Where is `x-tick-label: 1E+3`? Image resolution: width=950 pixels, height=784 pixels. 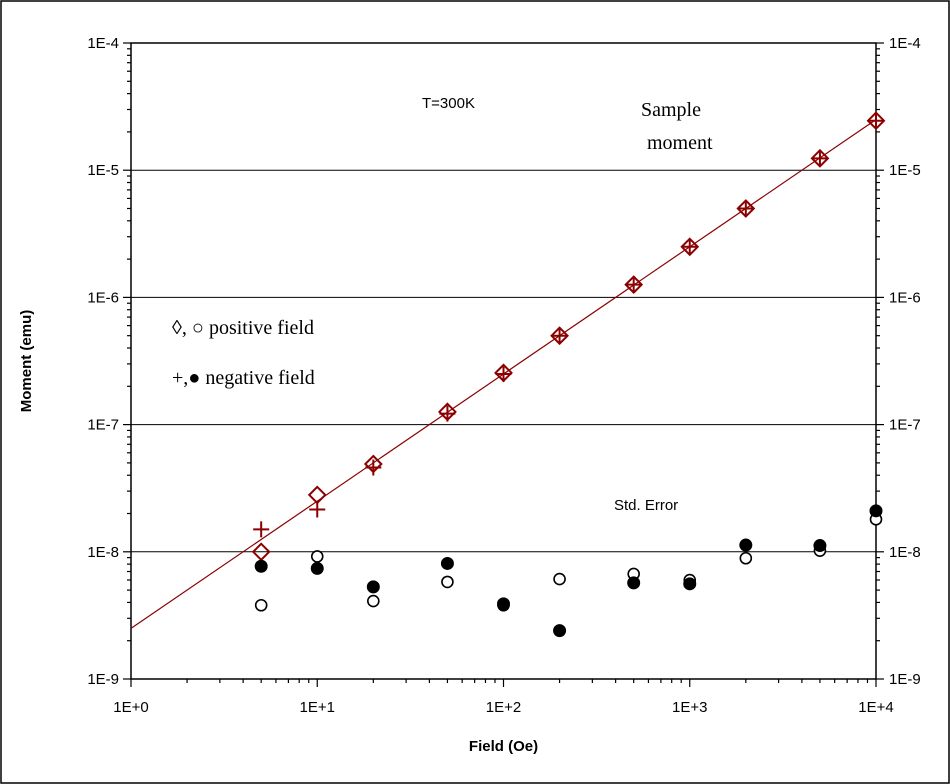 x-tick-label: 1E+3 is located at coordinates (689, 707).